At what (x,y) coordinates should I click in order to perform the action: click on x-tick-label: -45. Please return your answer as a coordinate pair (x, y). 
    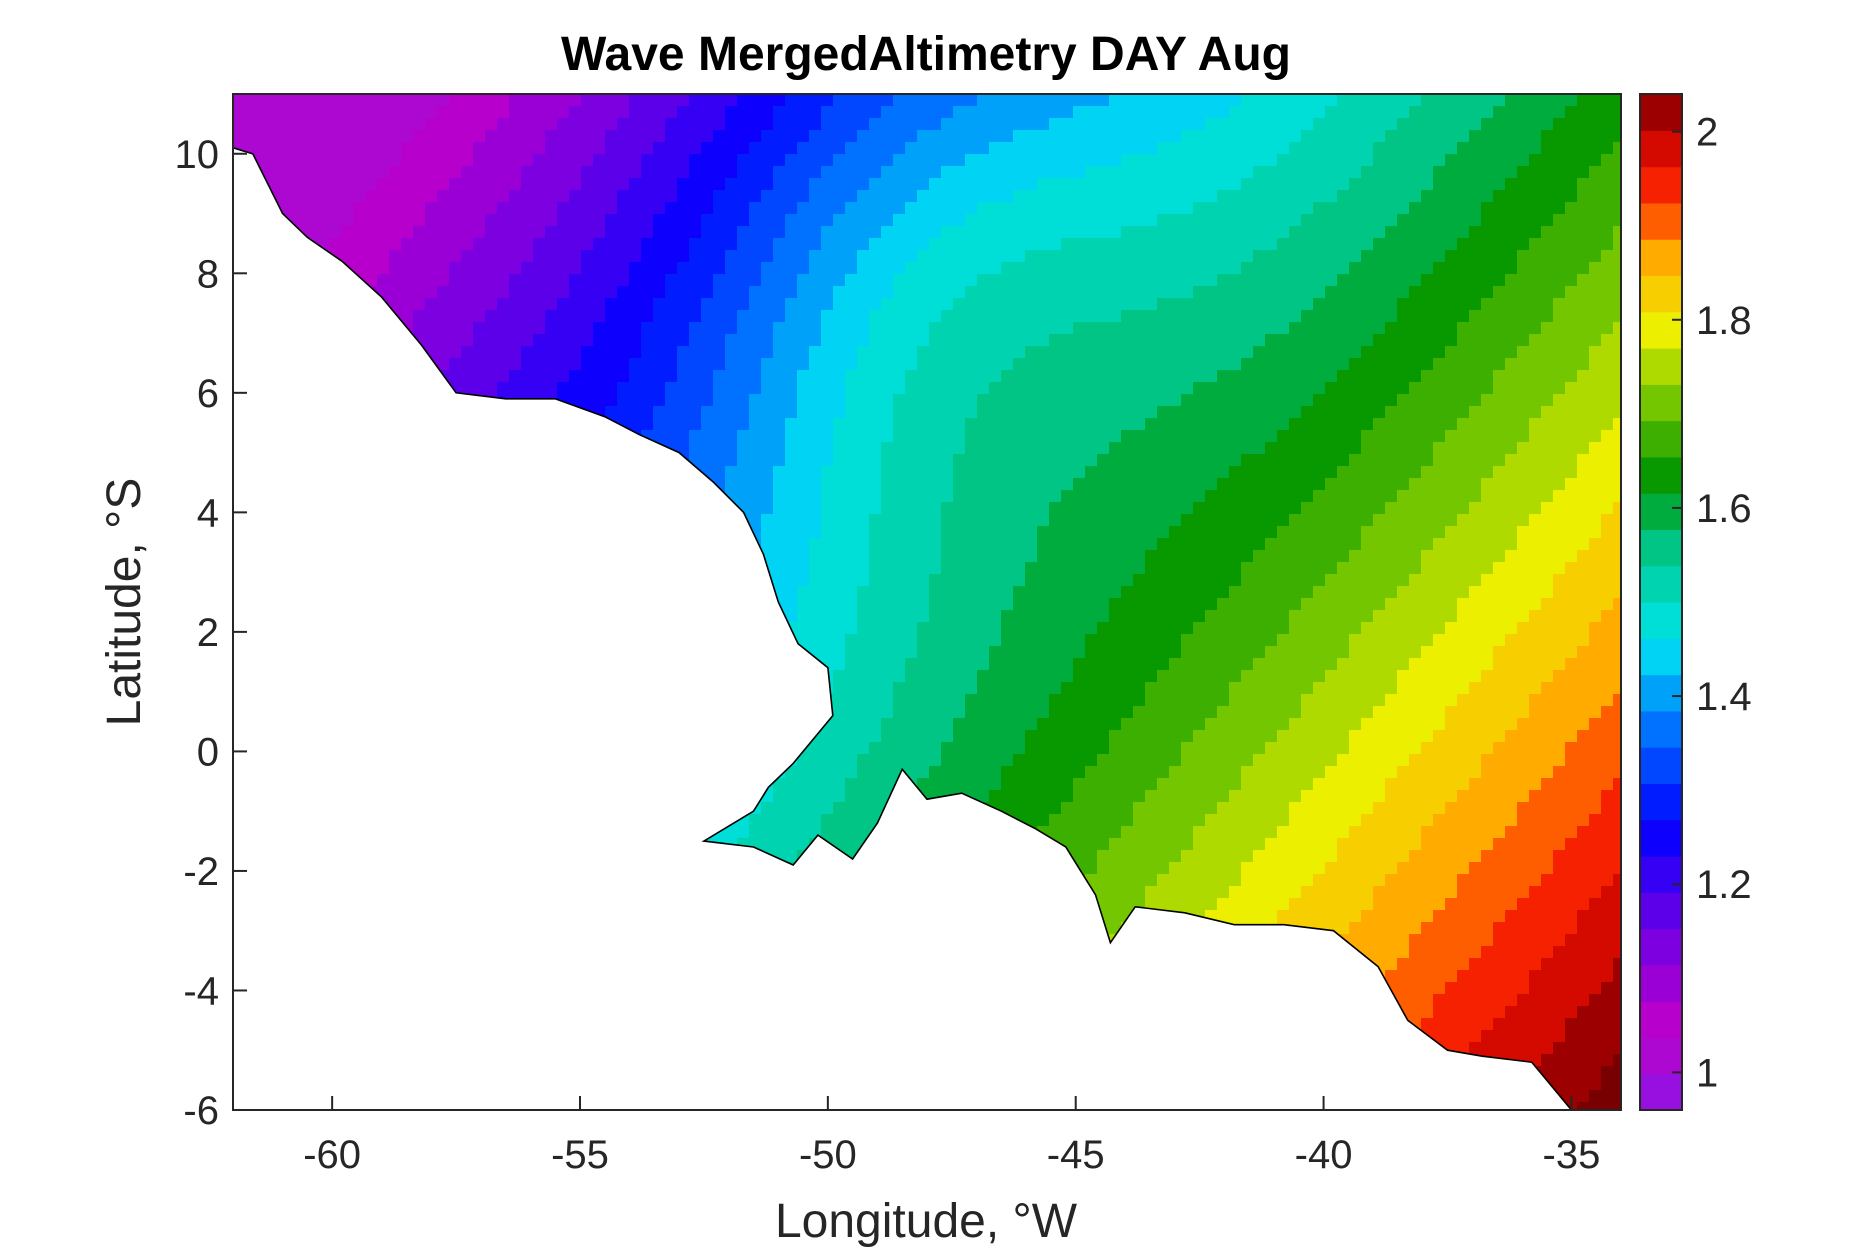
    Looking at the image, I should click on (1076, 1155).